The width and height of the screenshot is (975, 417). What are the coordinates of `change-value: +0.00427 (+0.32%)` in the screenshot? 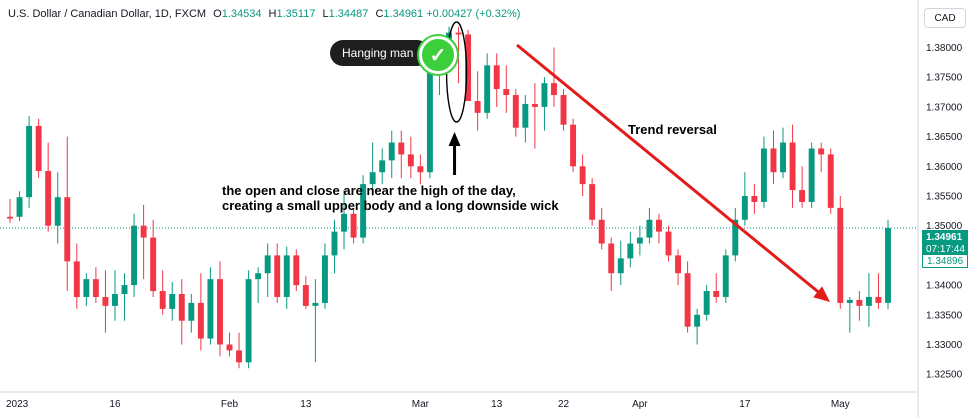 It's located at (473, 14).